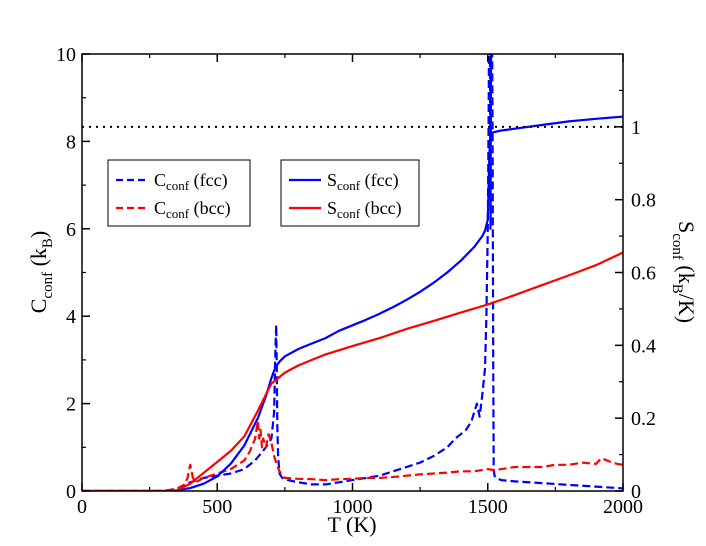  What do you see at coordinates (643, 419) in the screenshot?
I see `right-tick-label: 0.2` at bounding box center [643, 419].